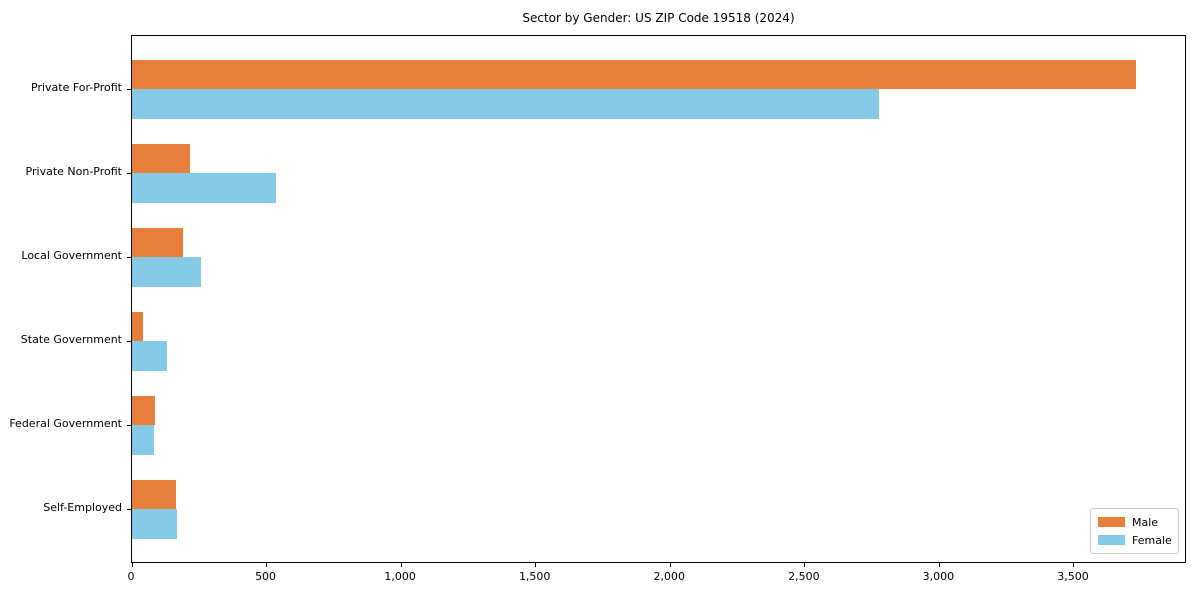  Describe the element at coordinates (131, 576) in the screenshot. I see `x-tick-label-0: 0` at that location.